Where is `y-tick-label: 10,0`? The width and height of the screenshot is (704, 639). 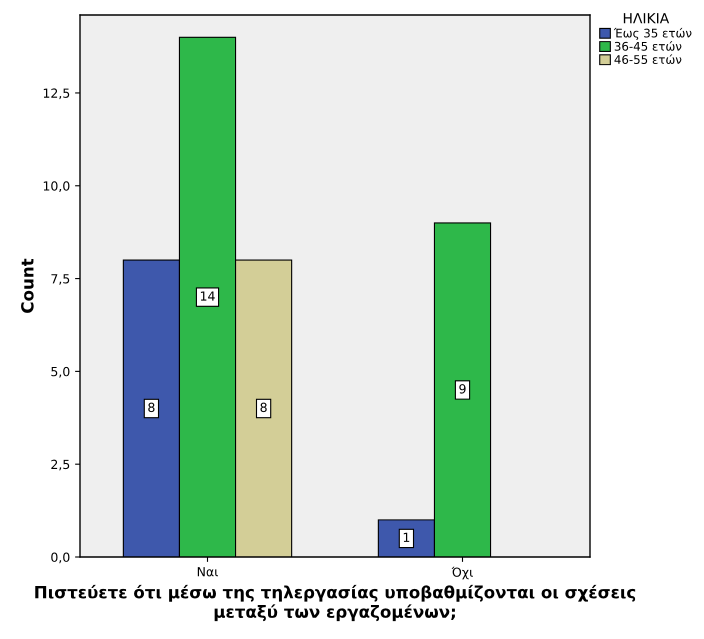 y-tick-label: 10,0 is located at coordinates (57, 186).